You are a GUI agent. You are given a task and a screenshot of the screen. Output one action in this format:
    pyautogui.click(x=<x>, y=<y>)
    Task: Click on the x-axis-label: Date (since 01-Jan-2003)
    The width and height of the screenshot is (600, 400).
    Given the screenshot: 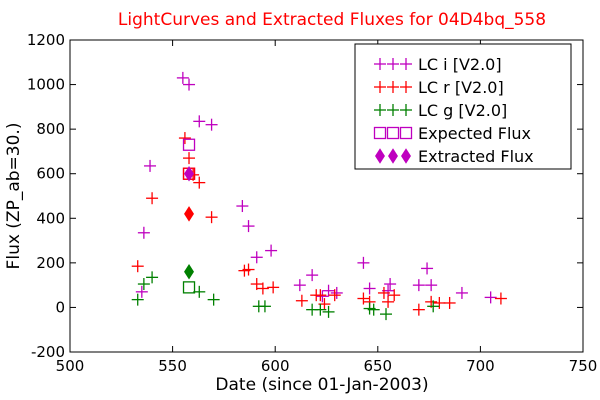 What is the action you would take?
    pyautogui.click(x=321, y=385)
    